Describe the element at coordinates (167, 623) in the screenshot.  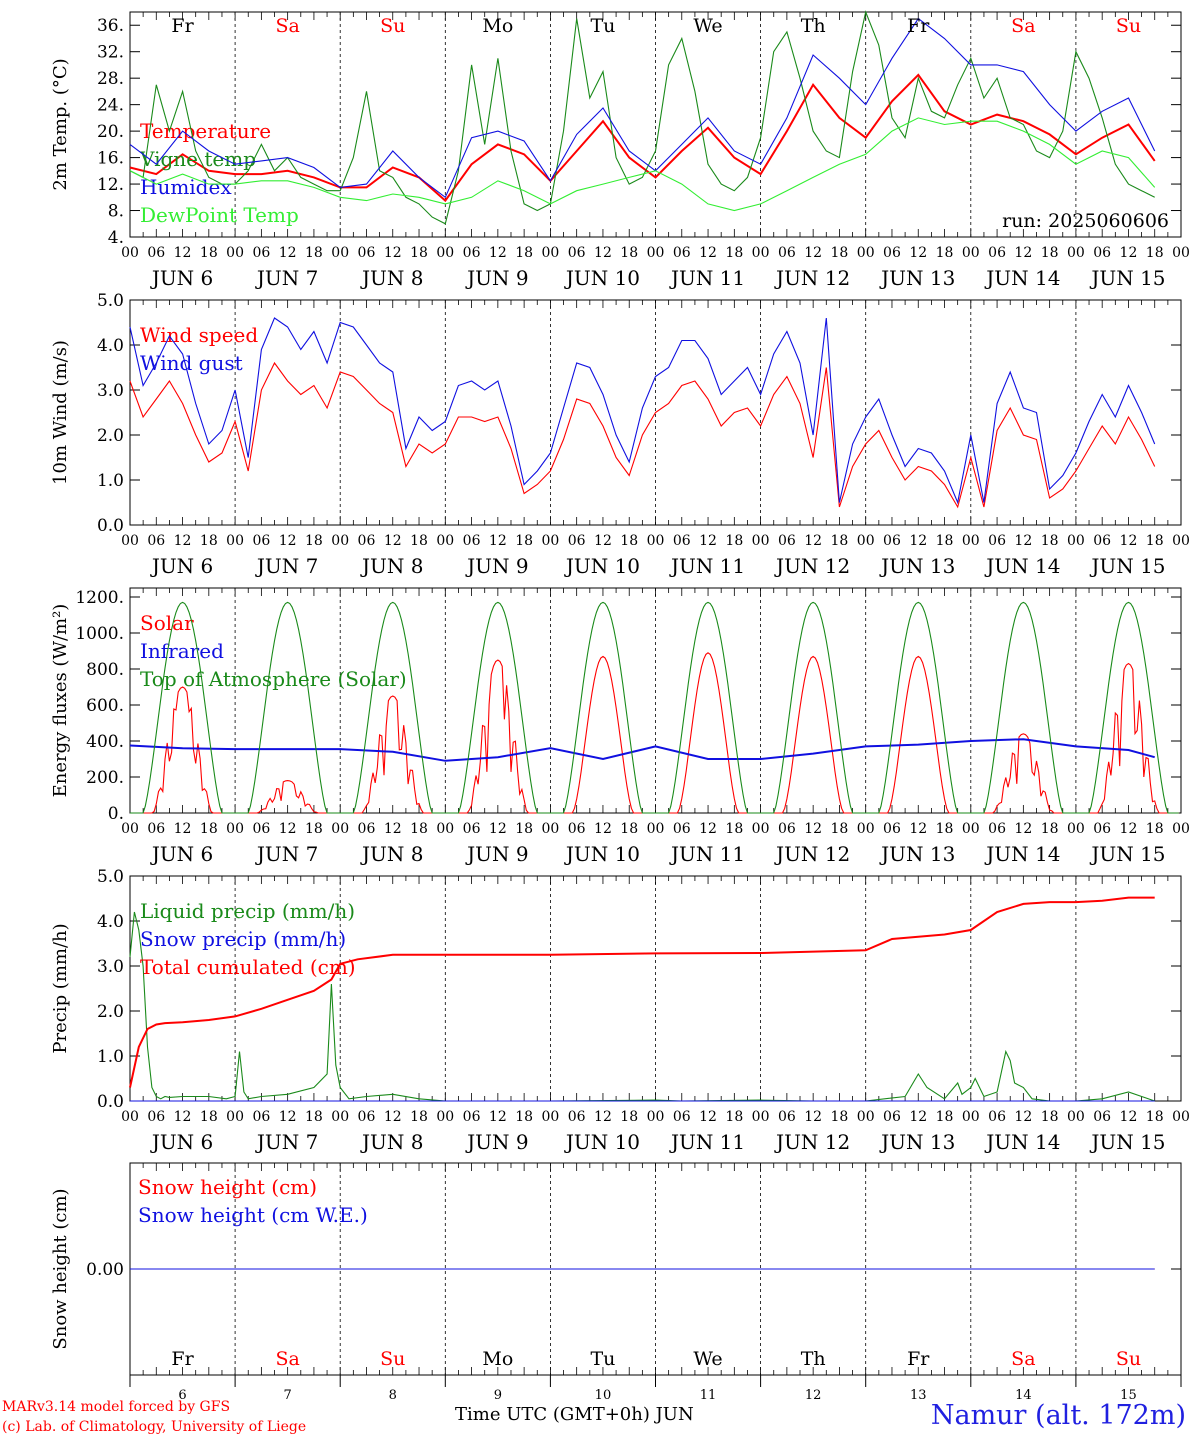
I see `legend-entry: Solar` at that location.